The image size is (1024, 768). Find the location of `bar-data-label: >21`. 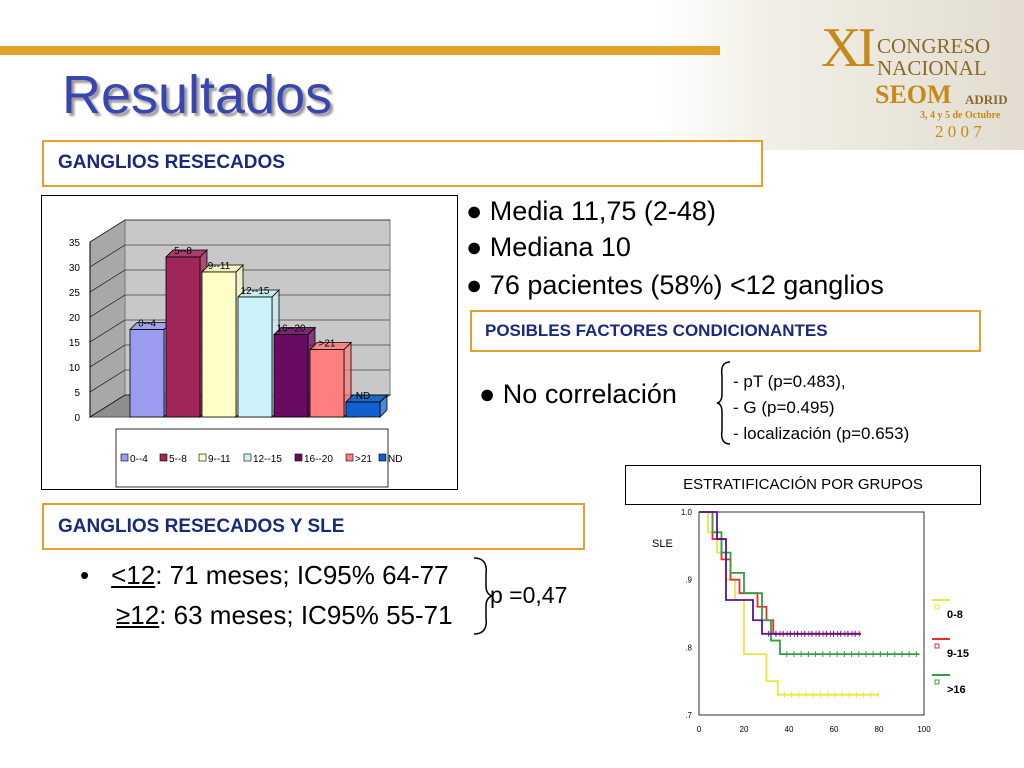

bar-data-label: >21 is located at coordinates (327, 344).